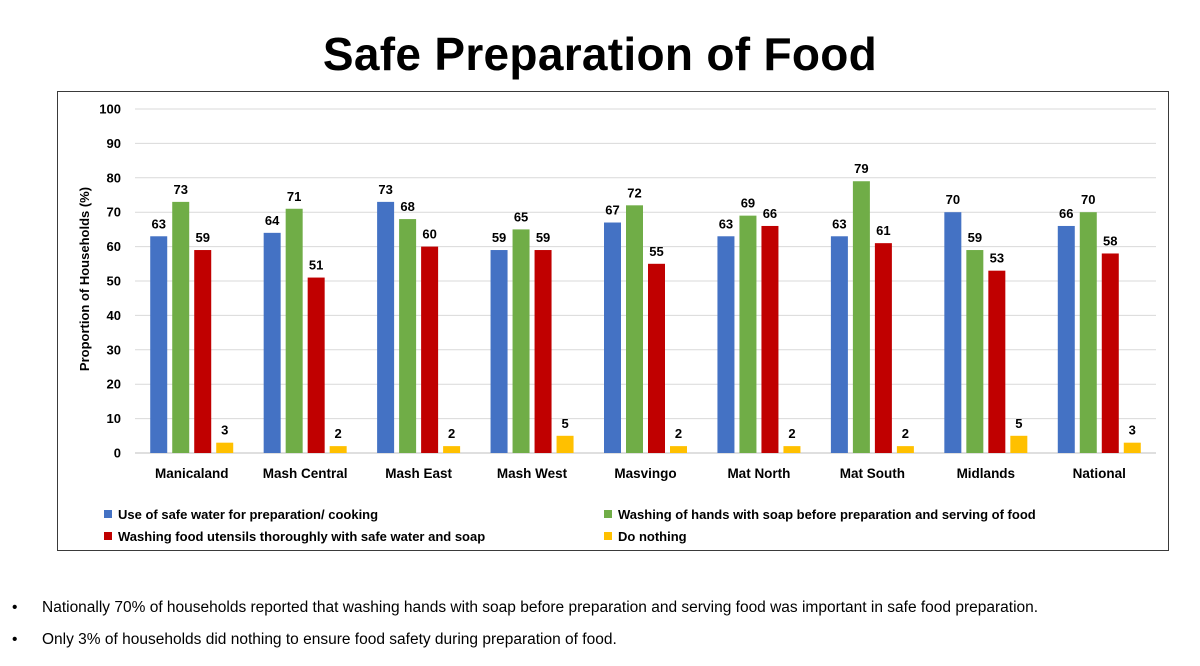  Describe the element at coordinates (600, 54) in the screenshot. I see `slide-title: Safe Preparation of Food` at that location.